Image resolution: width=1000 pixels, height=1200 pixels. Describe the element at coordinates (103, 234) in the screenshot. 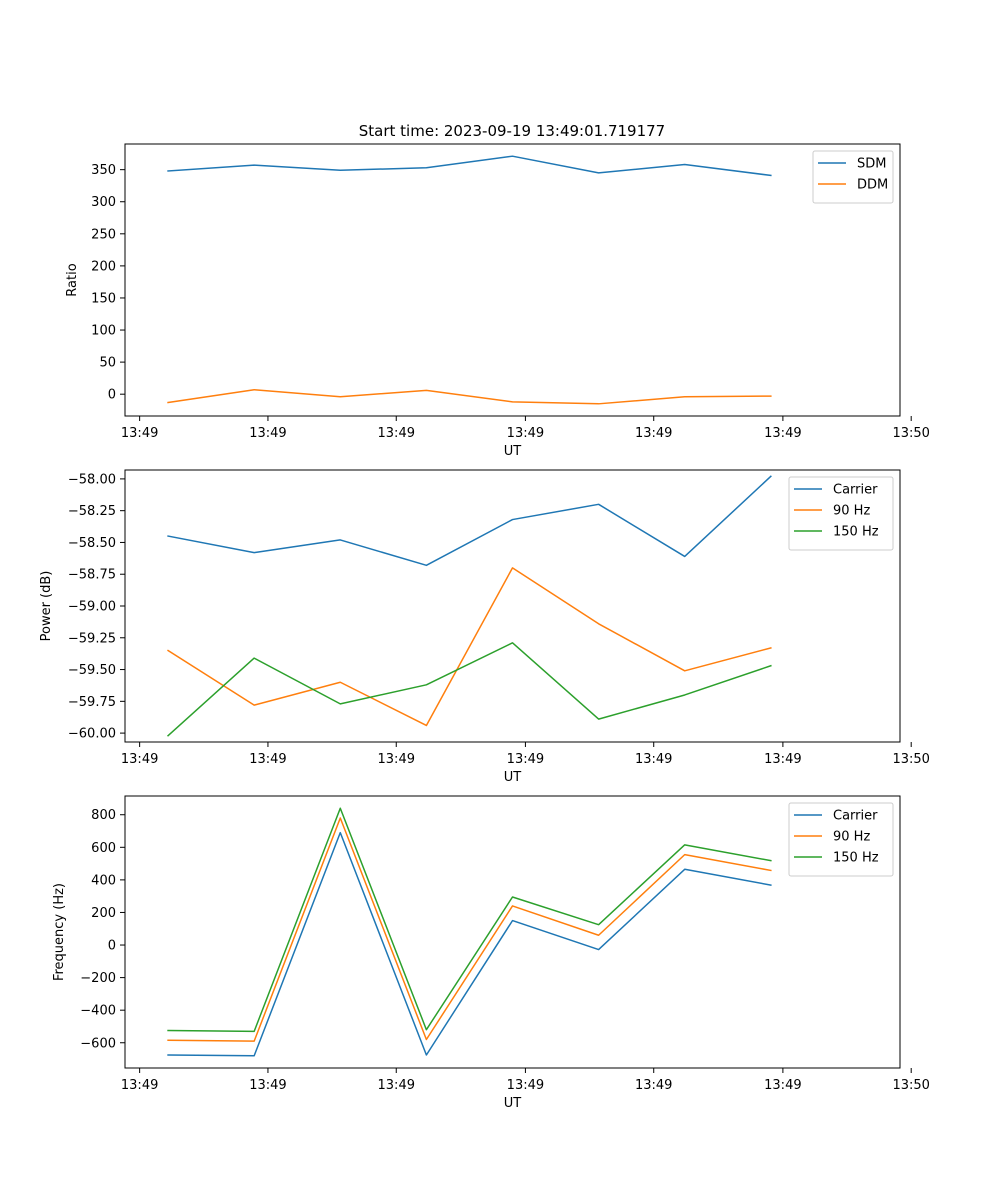

I see `ratio-y-tick-label: 250` at that location.